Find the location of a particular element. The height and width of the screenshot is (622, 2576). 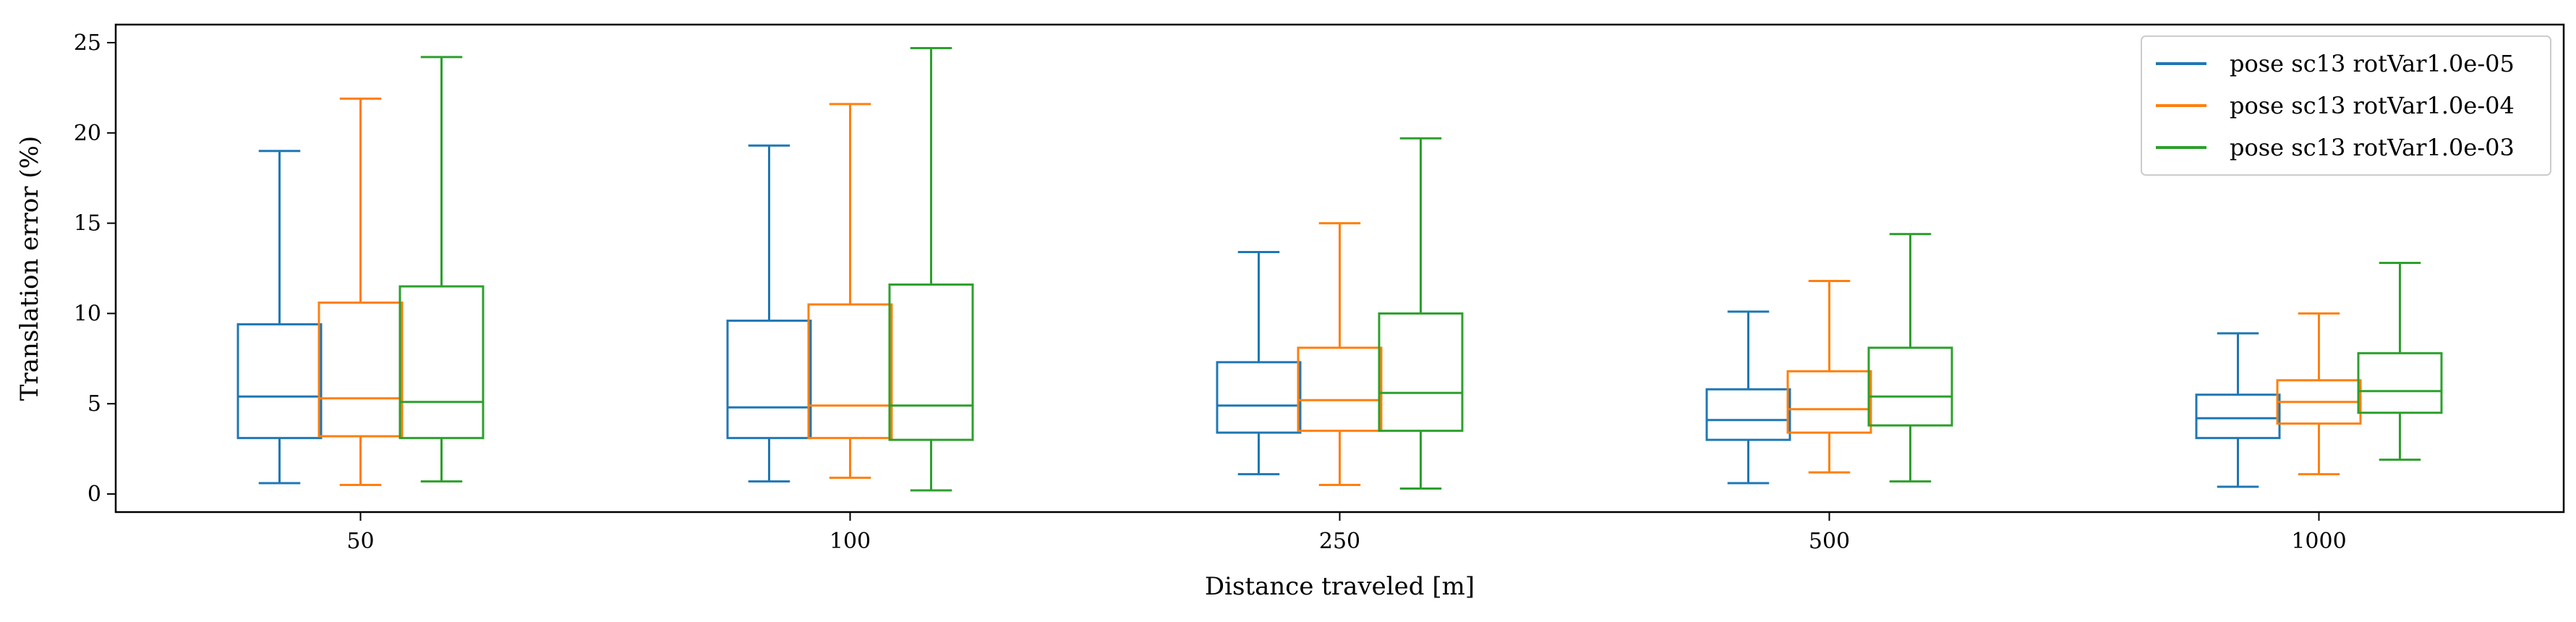

x-axis: 50 100 250 500 1000 is located at coordinates (1346, 533).